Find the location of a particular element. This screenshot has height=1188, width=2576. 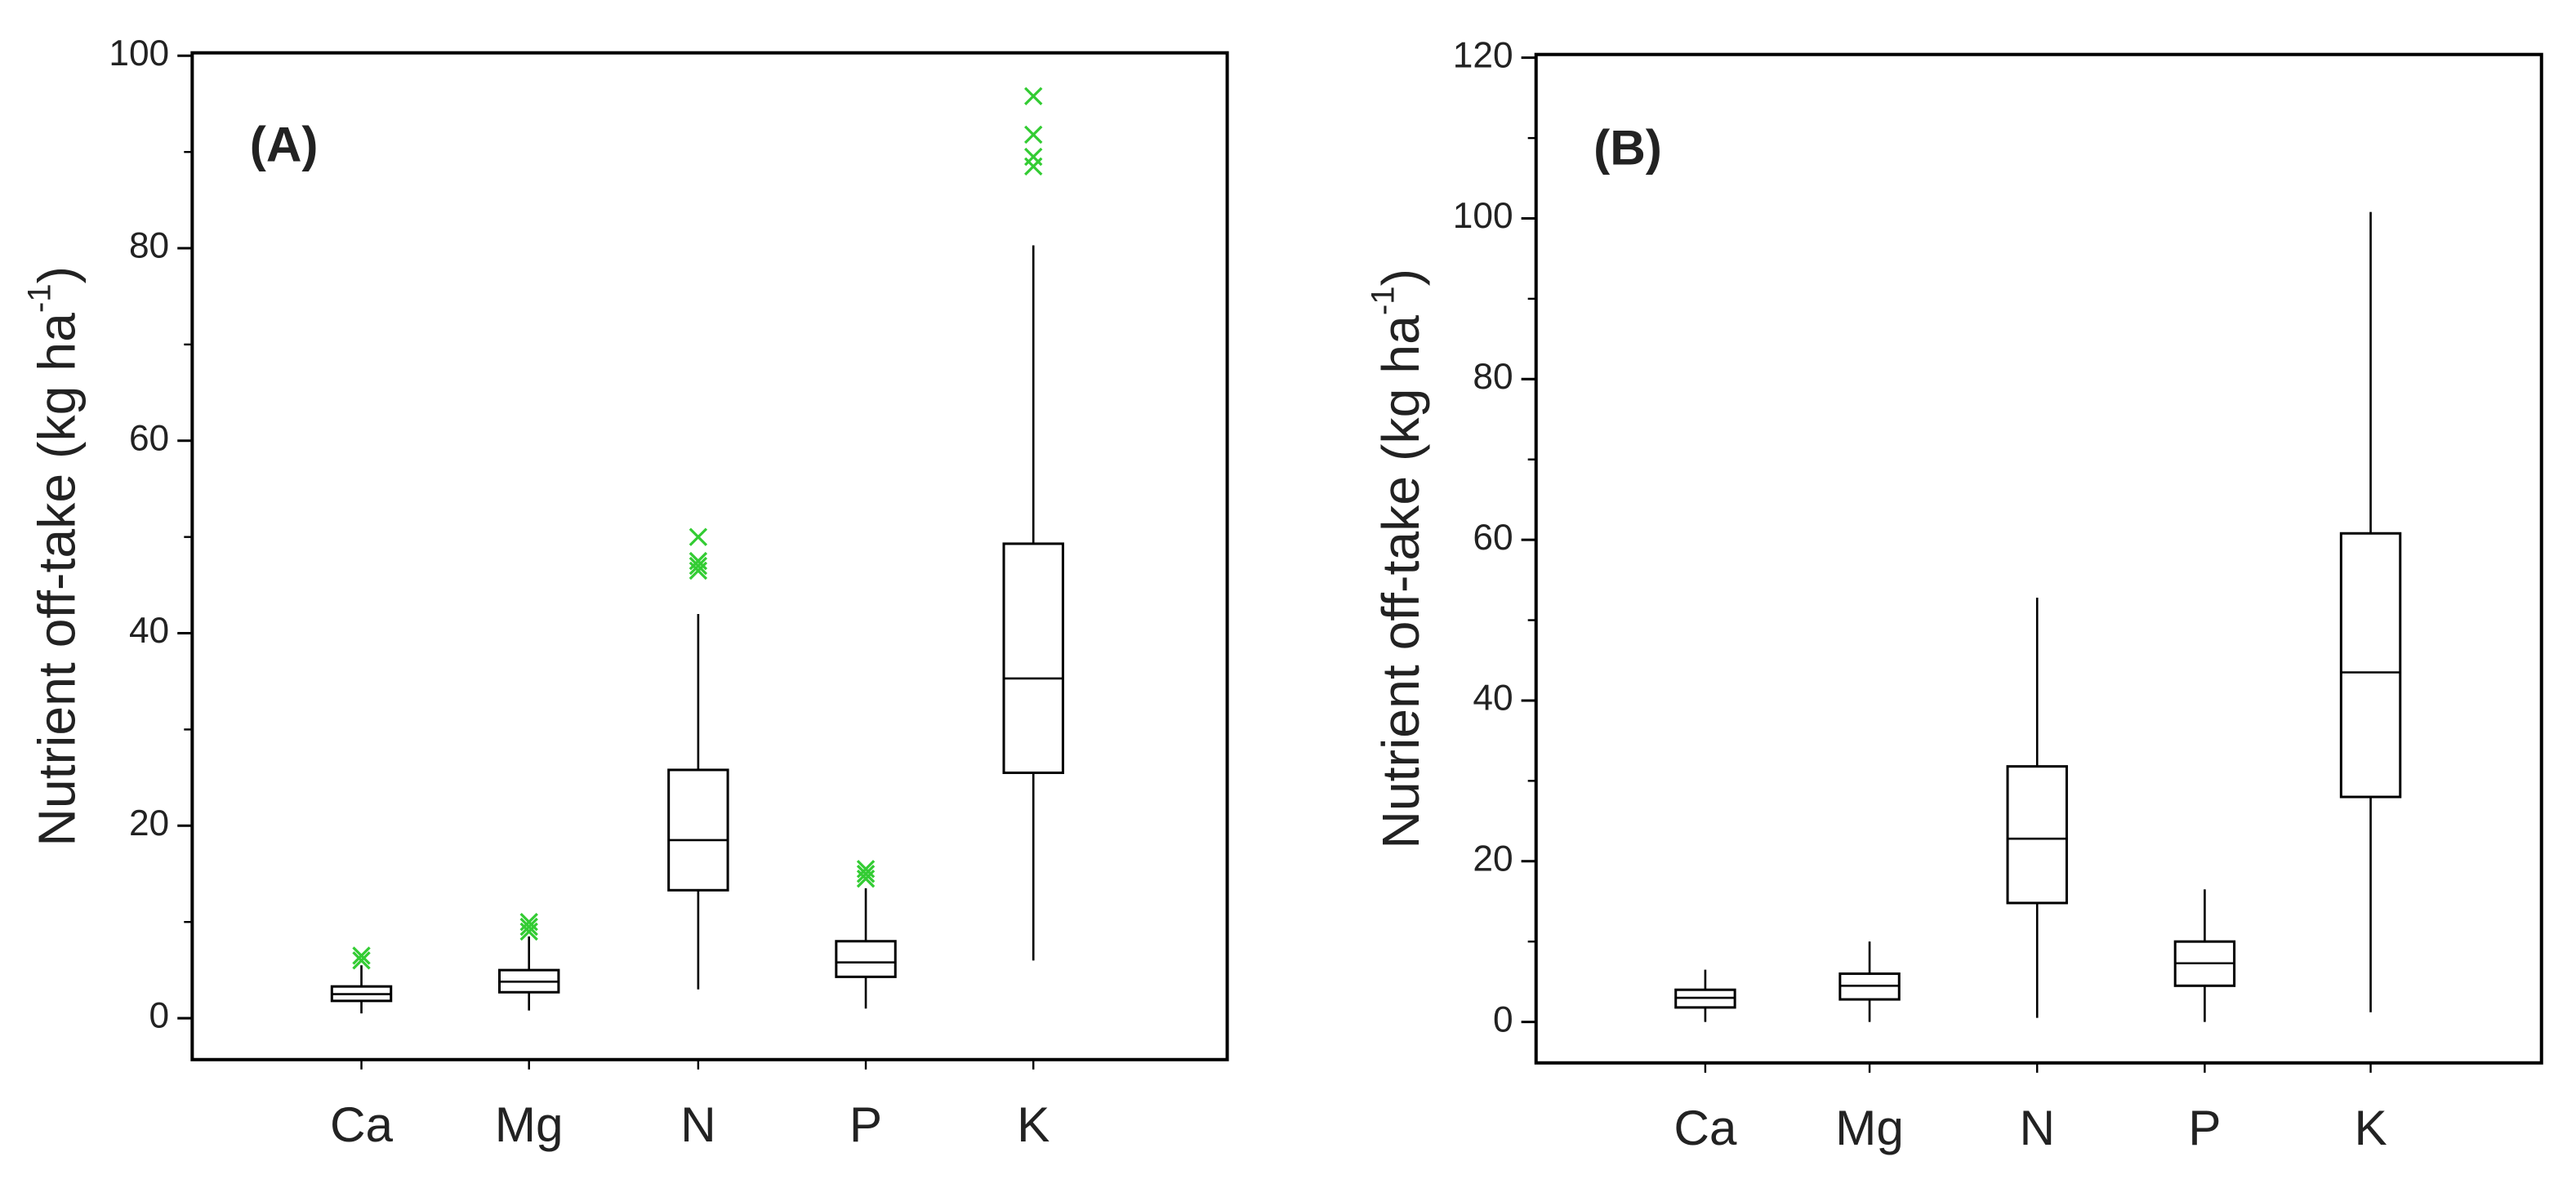

y-tick-label: 120 is located at coordinates (1483, 55).